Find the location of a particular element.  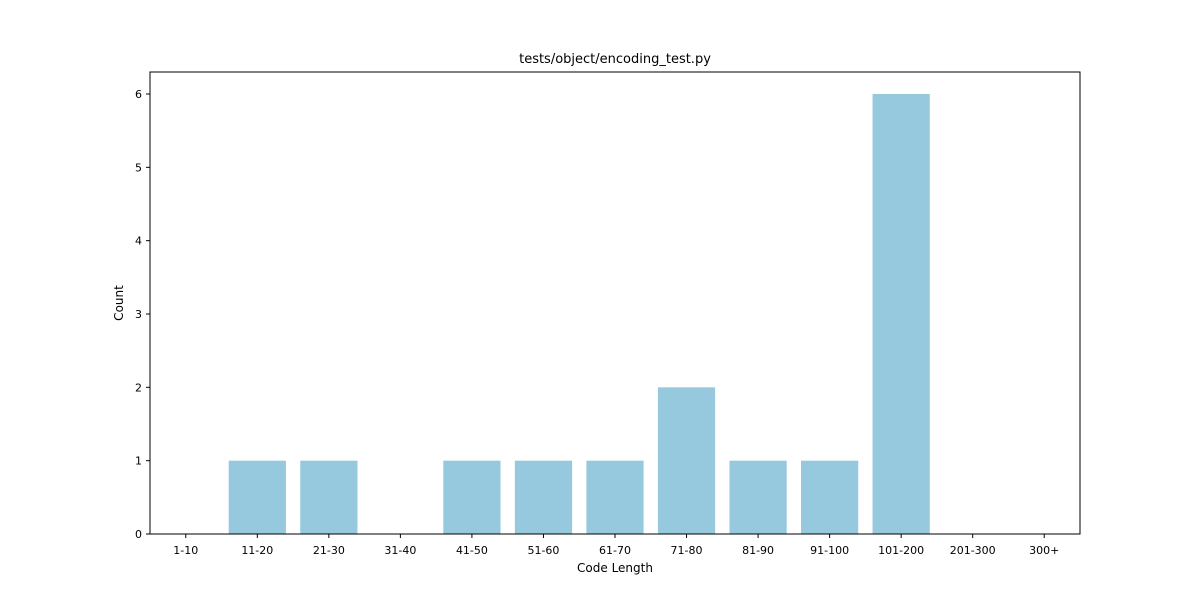

y-axis-label: Count is located at coordinates (119, 303).